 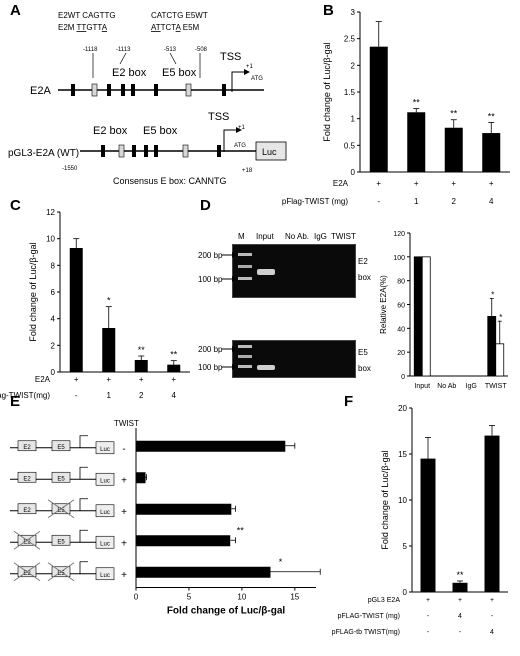 I want to click on D-ytick-label: 100, so click(x=399, y=258).